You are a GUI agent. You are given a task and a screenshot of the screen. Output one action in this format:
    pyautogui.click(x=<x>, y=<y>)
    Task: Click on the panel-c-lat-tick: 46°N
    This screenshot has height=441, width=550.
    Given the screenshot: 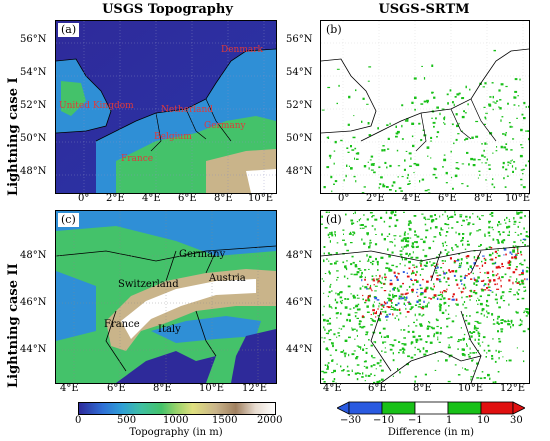 What is the action you would take?
    pyautogui.click(x=33, y=302)
    